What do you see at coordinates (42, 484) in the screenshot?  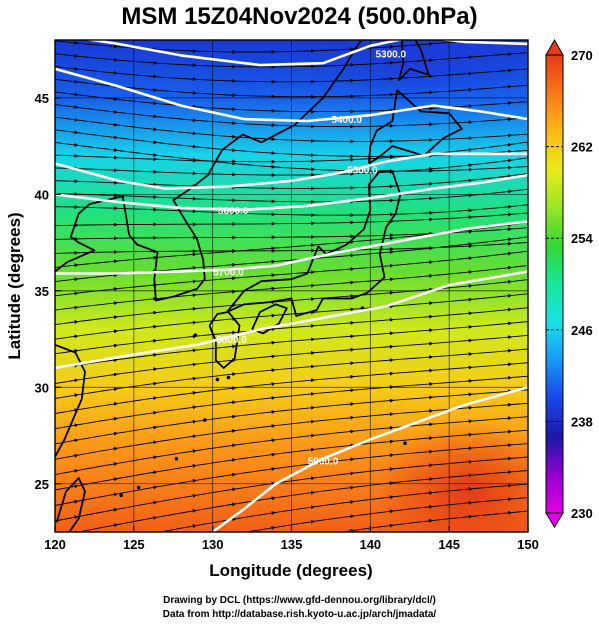 I see `y-tick-label: 25` at bounding box center [42, 484].